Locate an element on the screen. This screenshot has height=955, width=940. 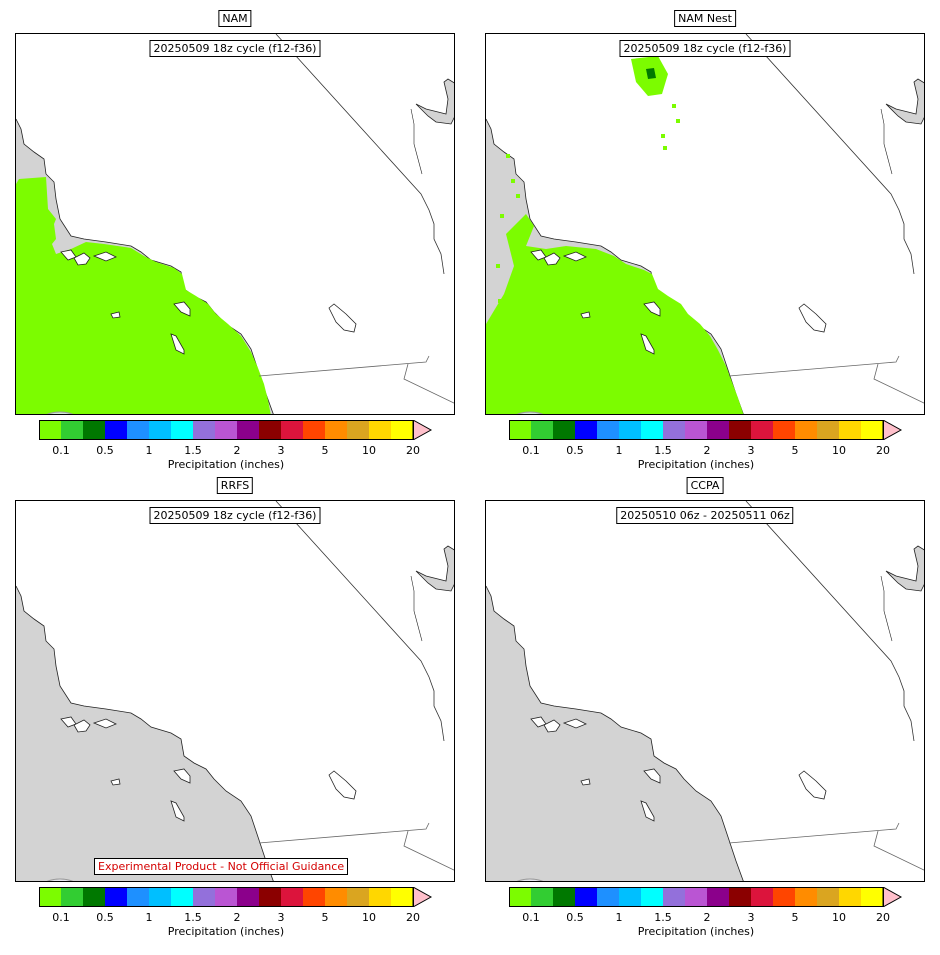
panel-title: NAM Nest is located at coordinates (705, 18).